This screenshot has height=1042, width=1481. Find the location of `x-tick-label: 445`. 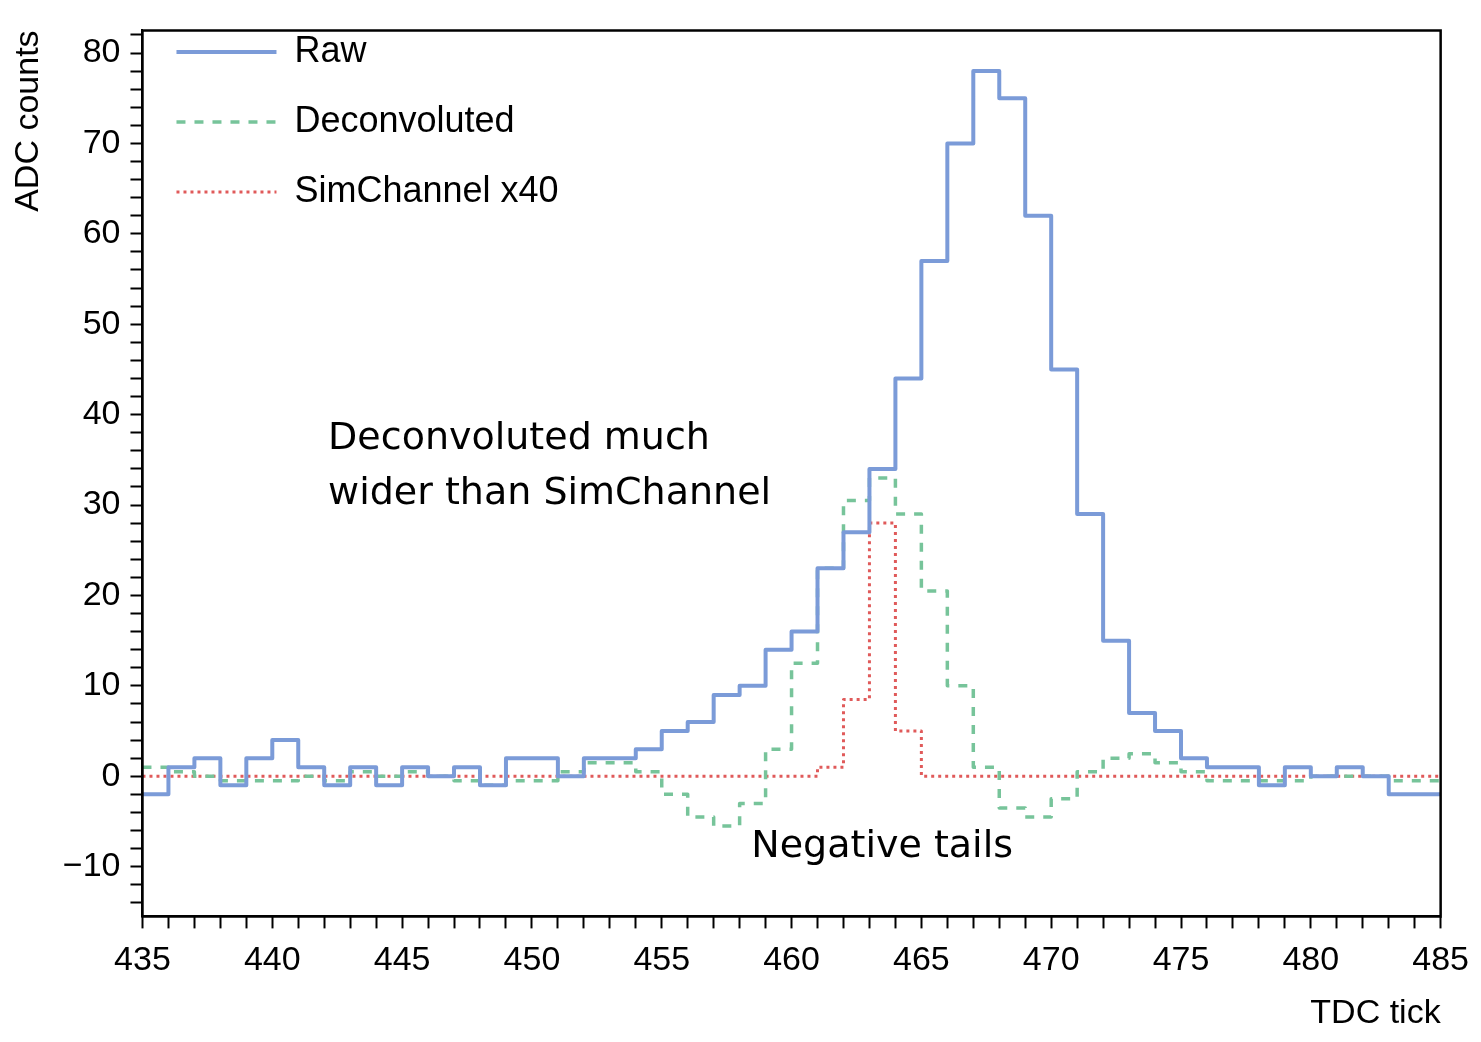

x-tick-label: 445 is located at coordinates (402, 958).